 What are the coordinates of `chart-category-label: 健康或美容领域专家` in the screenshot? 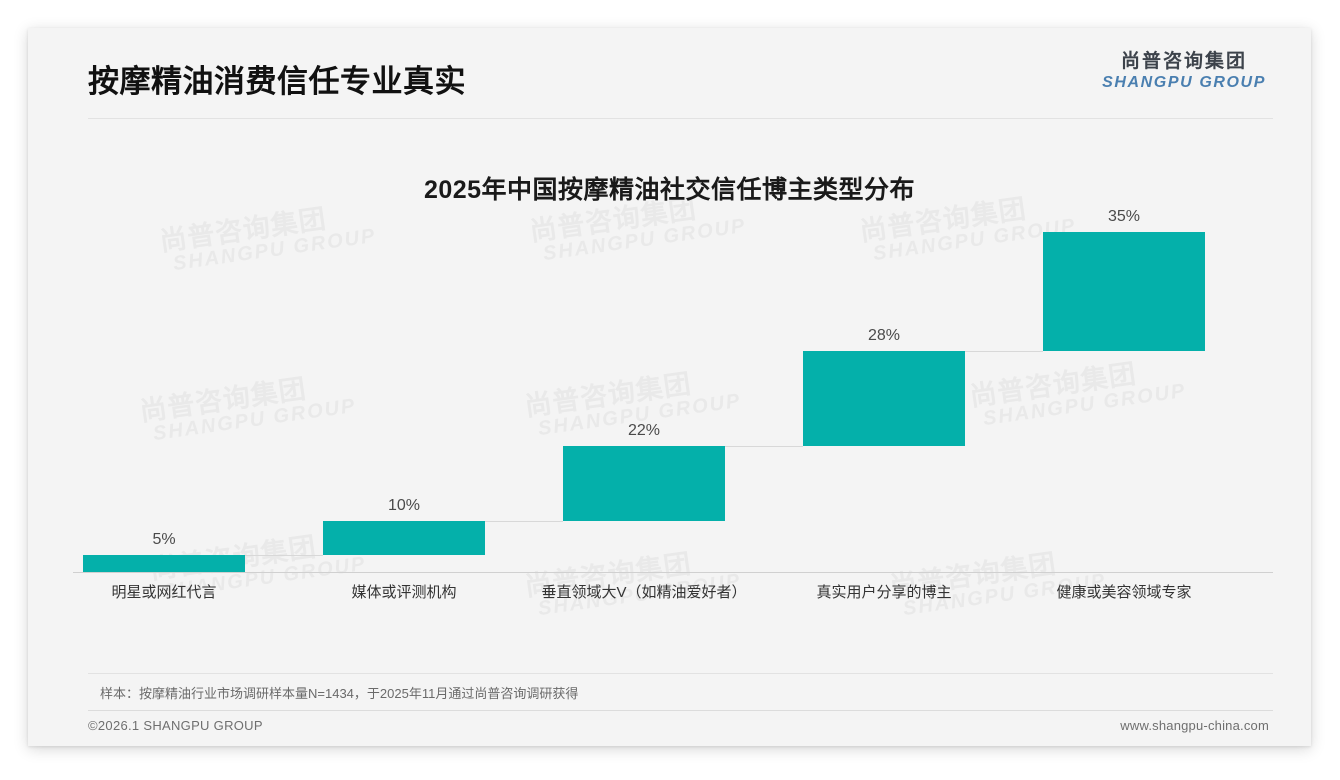 It's located at (1124, 592).